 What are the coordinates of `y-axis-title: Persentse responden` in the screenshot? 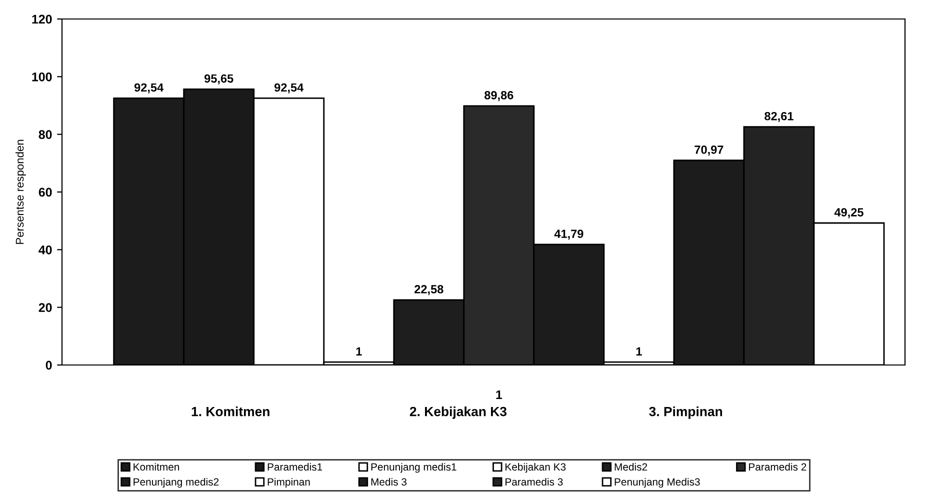 It's located at (21, 192).